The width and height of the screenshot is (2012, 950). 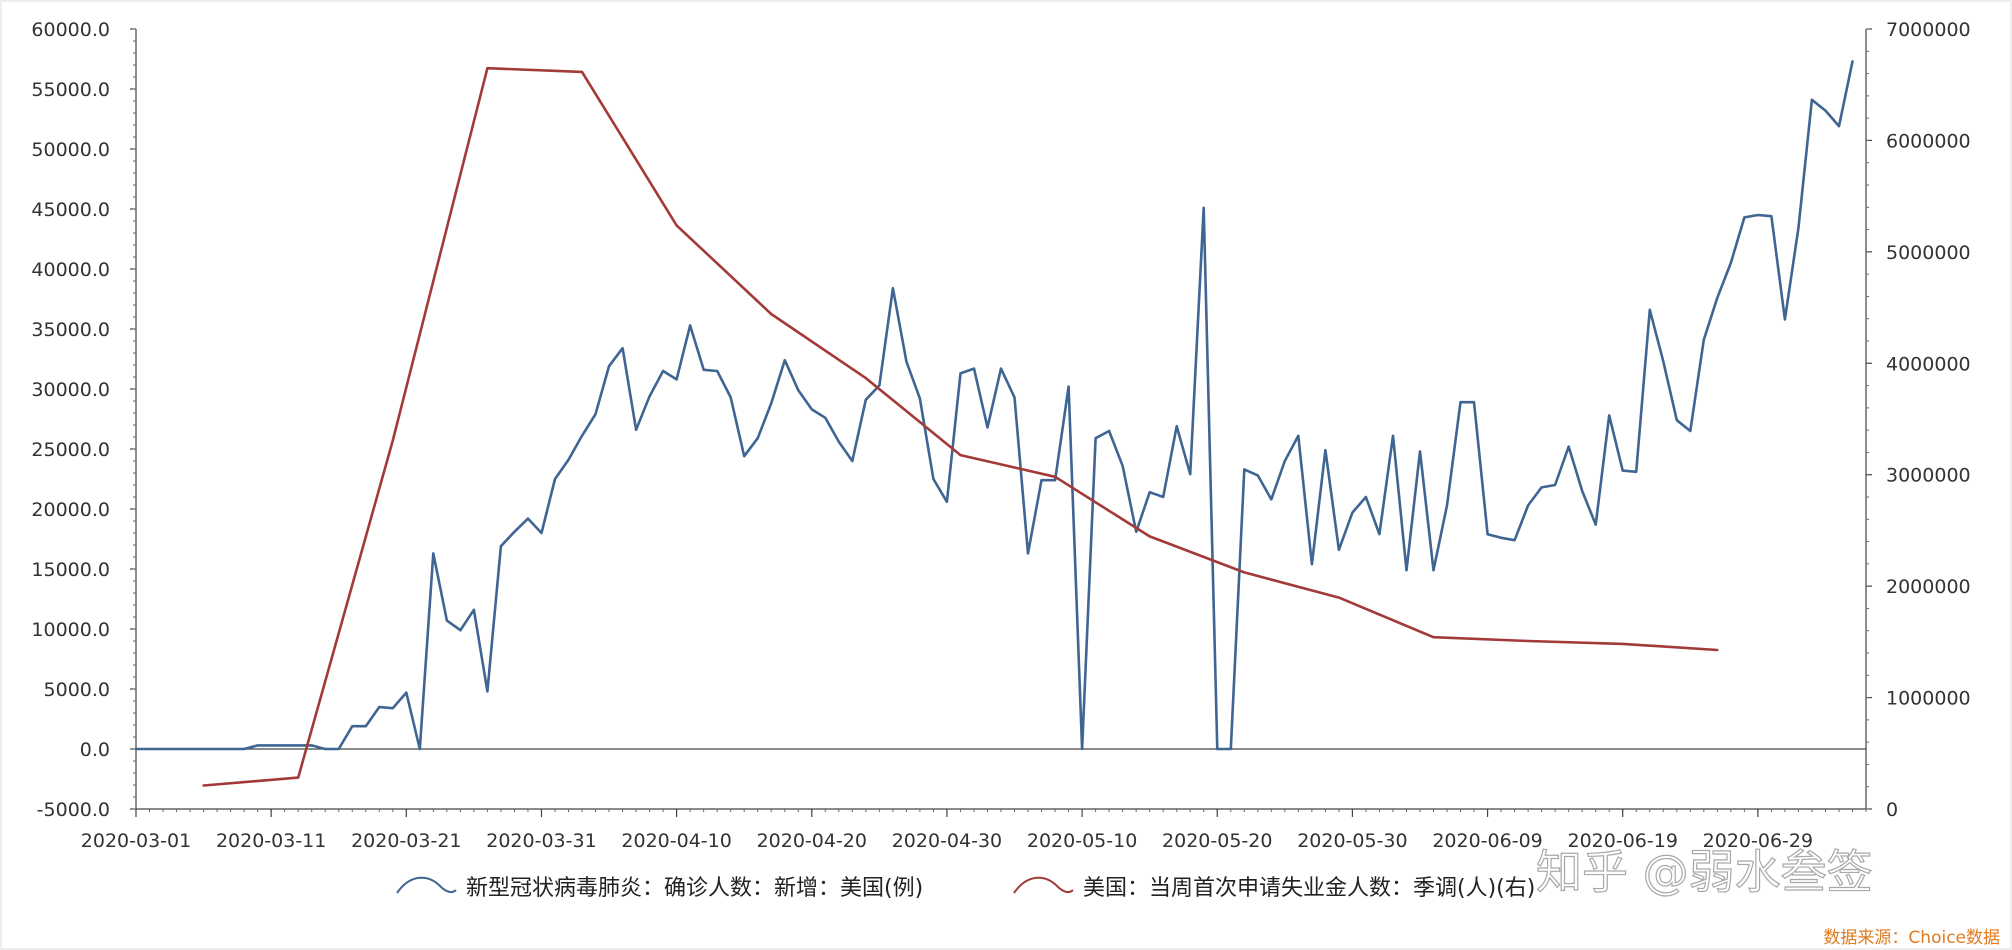 What do you see at coordinates (1928, 587) in the screenshot?
I see `right-tick-label: 2000000` at bounding box center [1928, 587].